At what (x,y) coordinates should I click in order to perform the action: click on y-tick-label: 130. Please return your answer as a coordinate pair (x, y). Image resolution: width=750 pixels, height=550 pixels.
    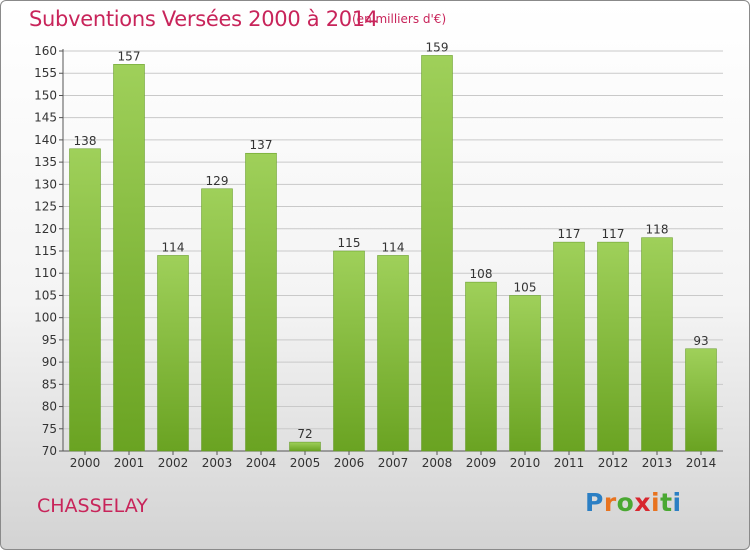
    Looking at the image, I should click on (45, 184).